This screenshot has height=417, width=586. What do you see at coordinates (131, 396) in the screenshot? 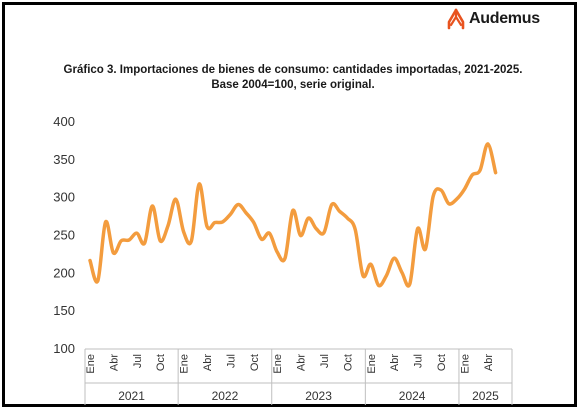
I see `year-label: 2021` at bounding box center [131, 396].